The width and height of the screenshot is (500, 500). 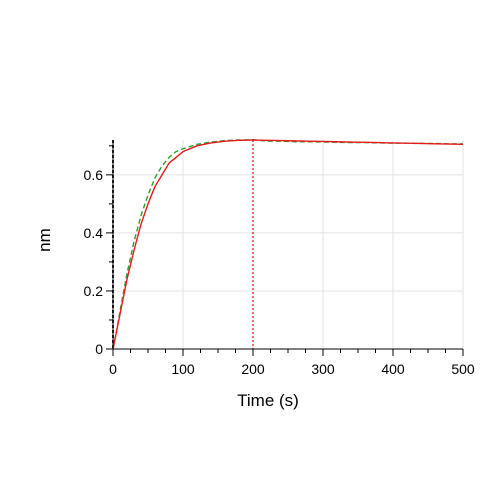 What do you see at coordinates (463, 369) in the screenshot?
I see `x-tick-label: 500` at bounding box center [463, 369].